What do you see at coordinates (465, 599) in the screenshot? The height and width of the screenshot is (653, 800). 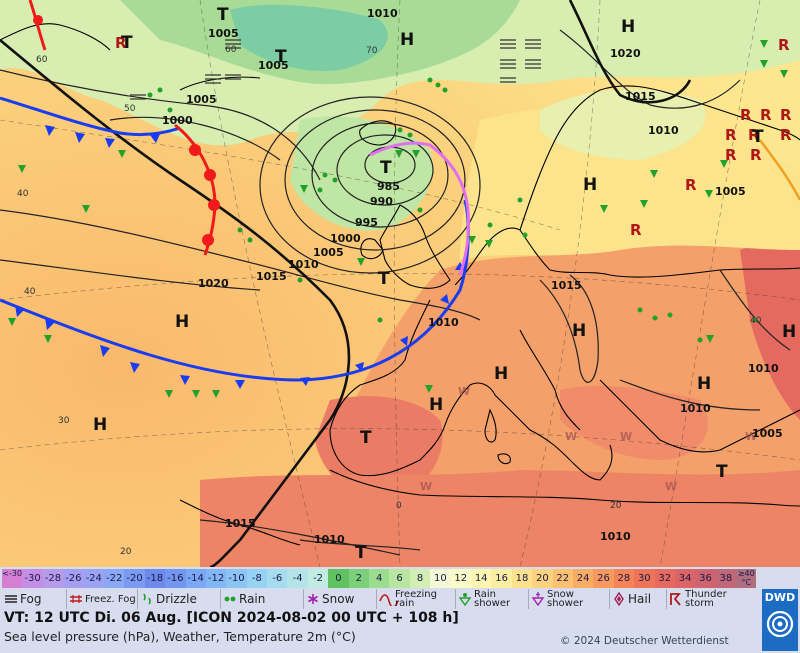 I see `rain-shower-icon` at bounding box center [465, 599].